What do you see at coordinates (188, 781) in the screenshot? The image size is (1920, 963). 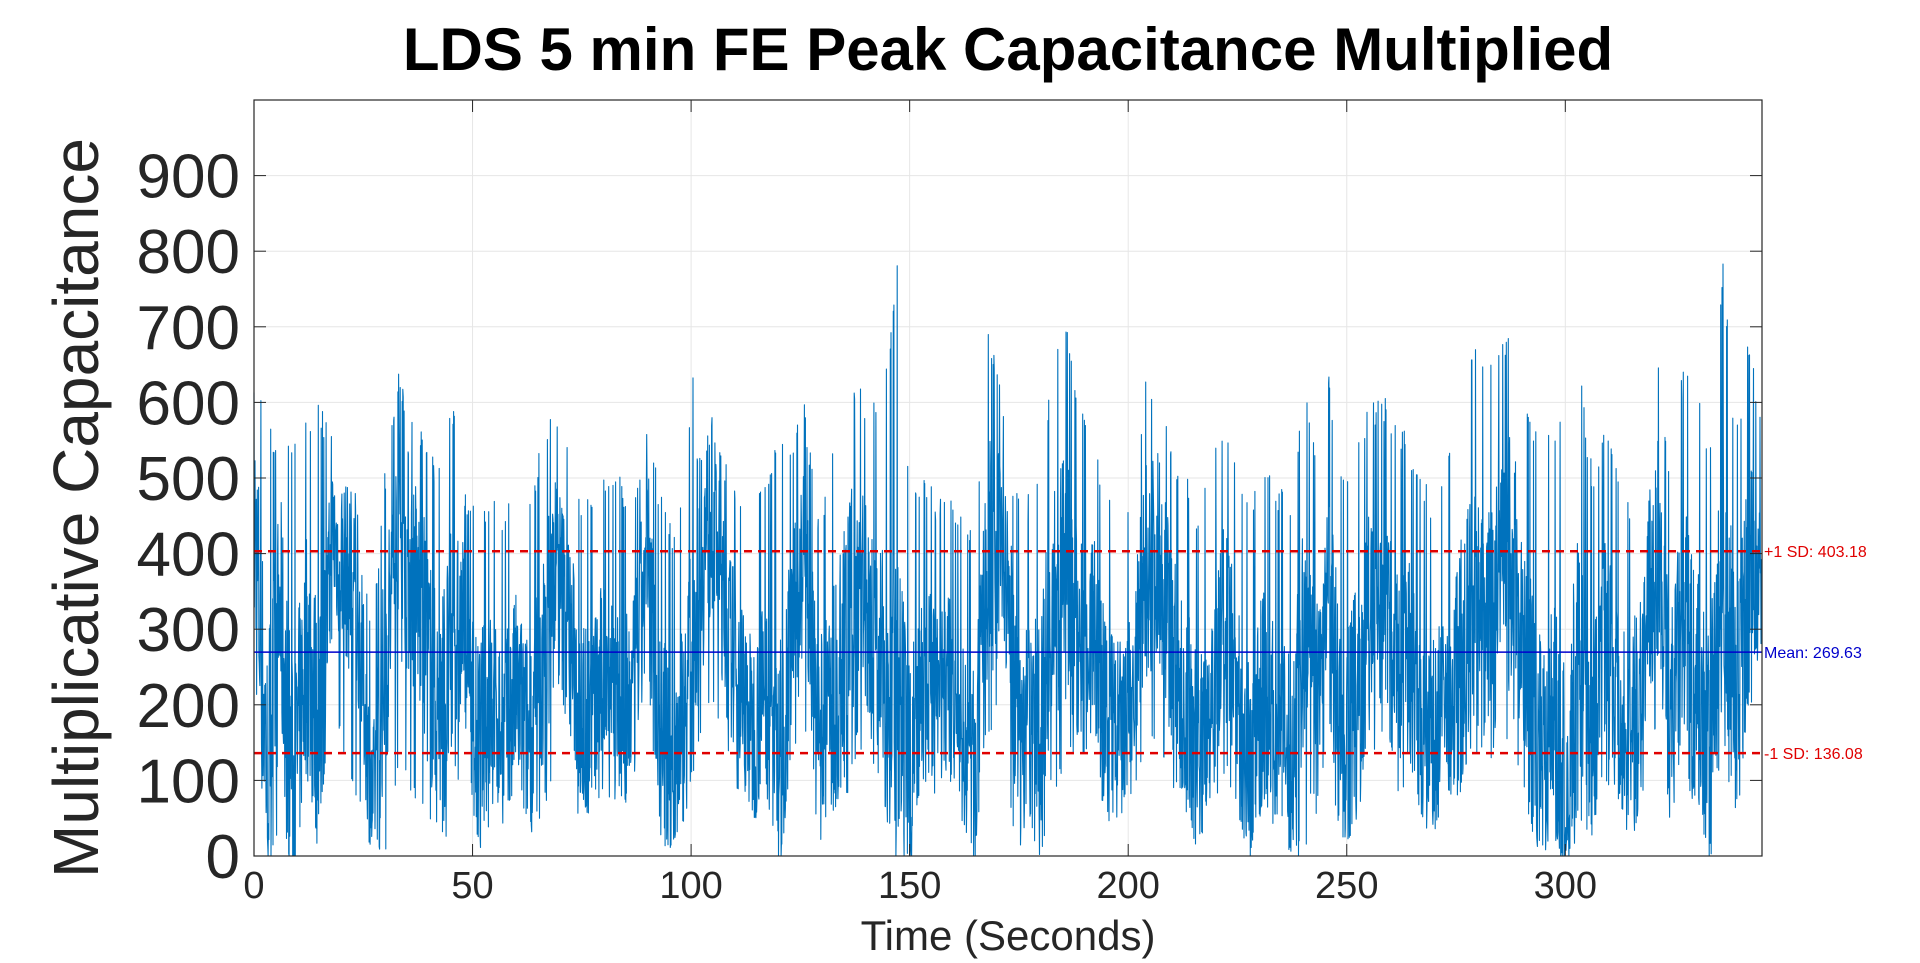 I see `y-tick-label: 100` at bounding box center [188, 781].